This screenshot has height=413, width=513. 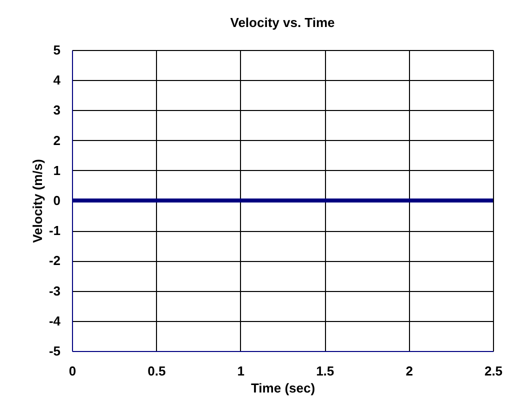 I want to click on x-tick-label: 1, so click(x=241, y=371).